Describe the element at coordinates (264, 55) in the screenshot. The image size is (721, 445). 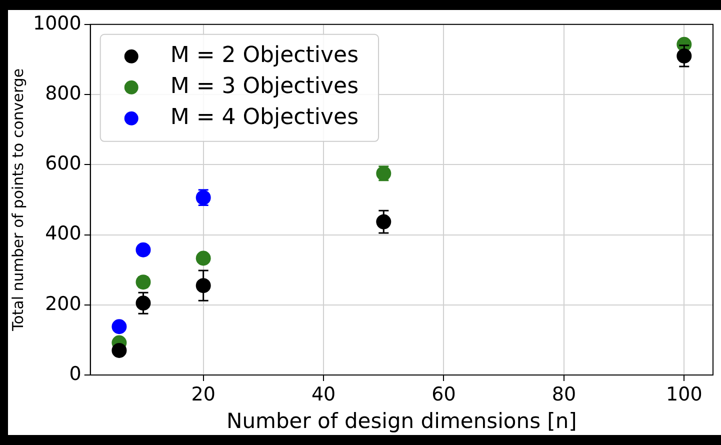
I see `legend-label: M = 2 Objectives` at that location.